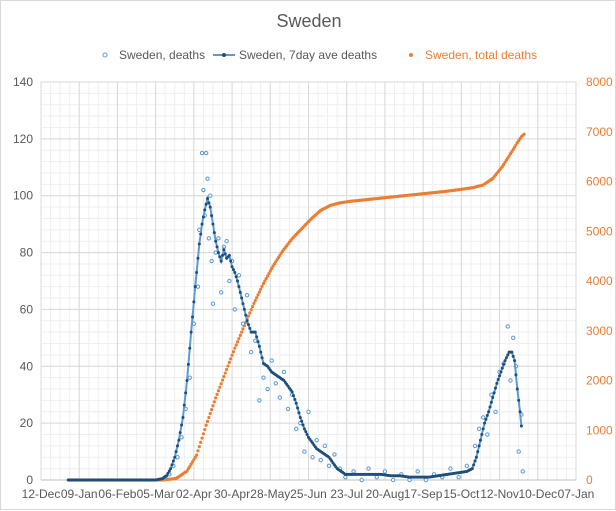 Image resolution: width=616 pixels, height=511 pixels. Describe the element at coordinates (423, 494) in the screenshot. I see `x-tick-label: 17-Sep` at that location.